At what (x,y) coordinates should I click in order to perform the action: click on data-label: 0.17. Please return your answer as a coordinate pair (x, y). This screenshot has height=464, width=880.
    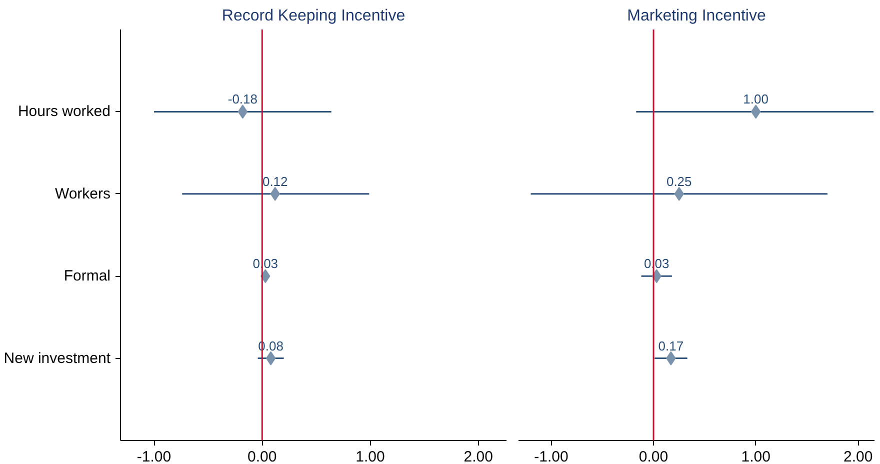
    Looking at the image, I should click on (671, 346).